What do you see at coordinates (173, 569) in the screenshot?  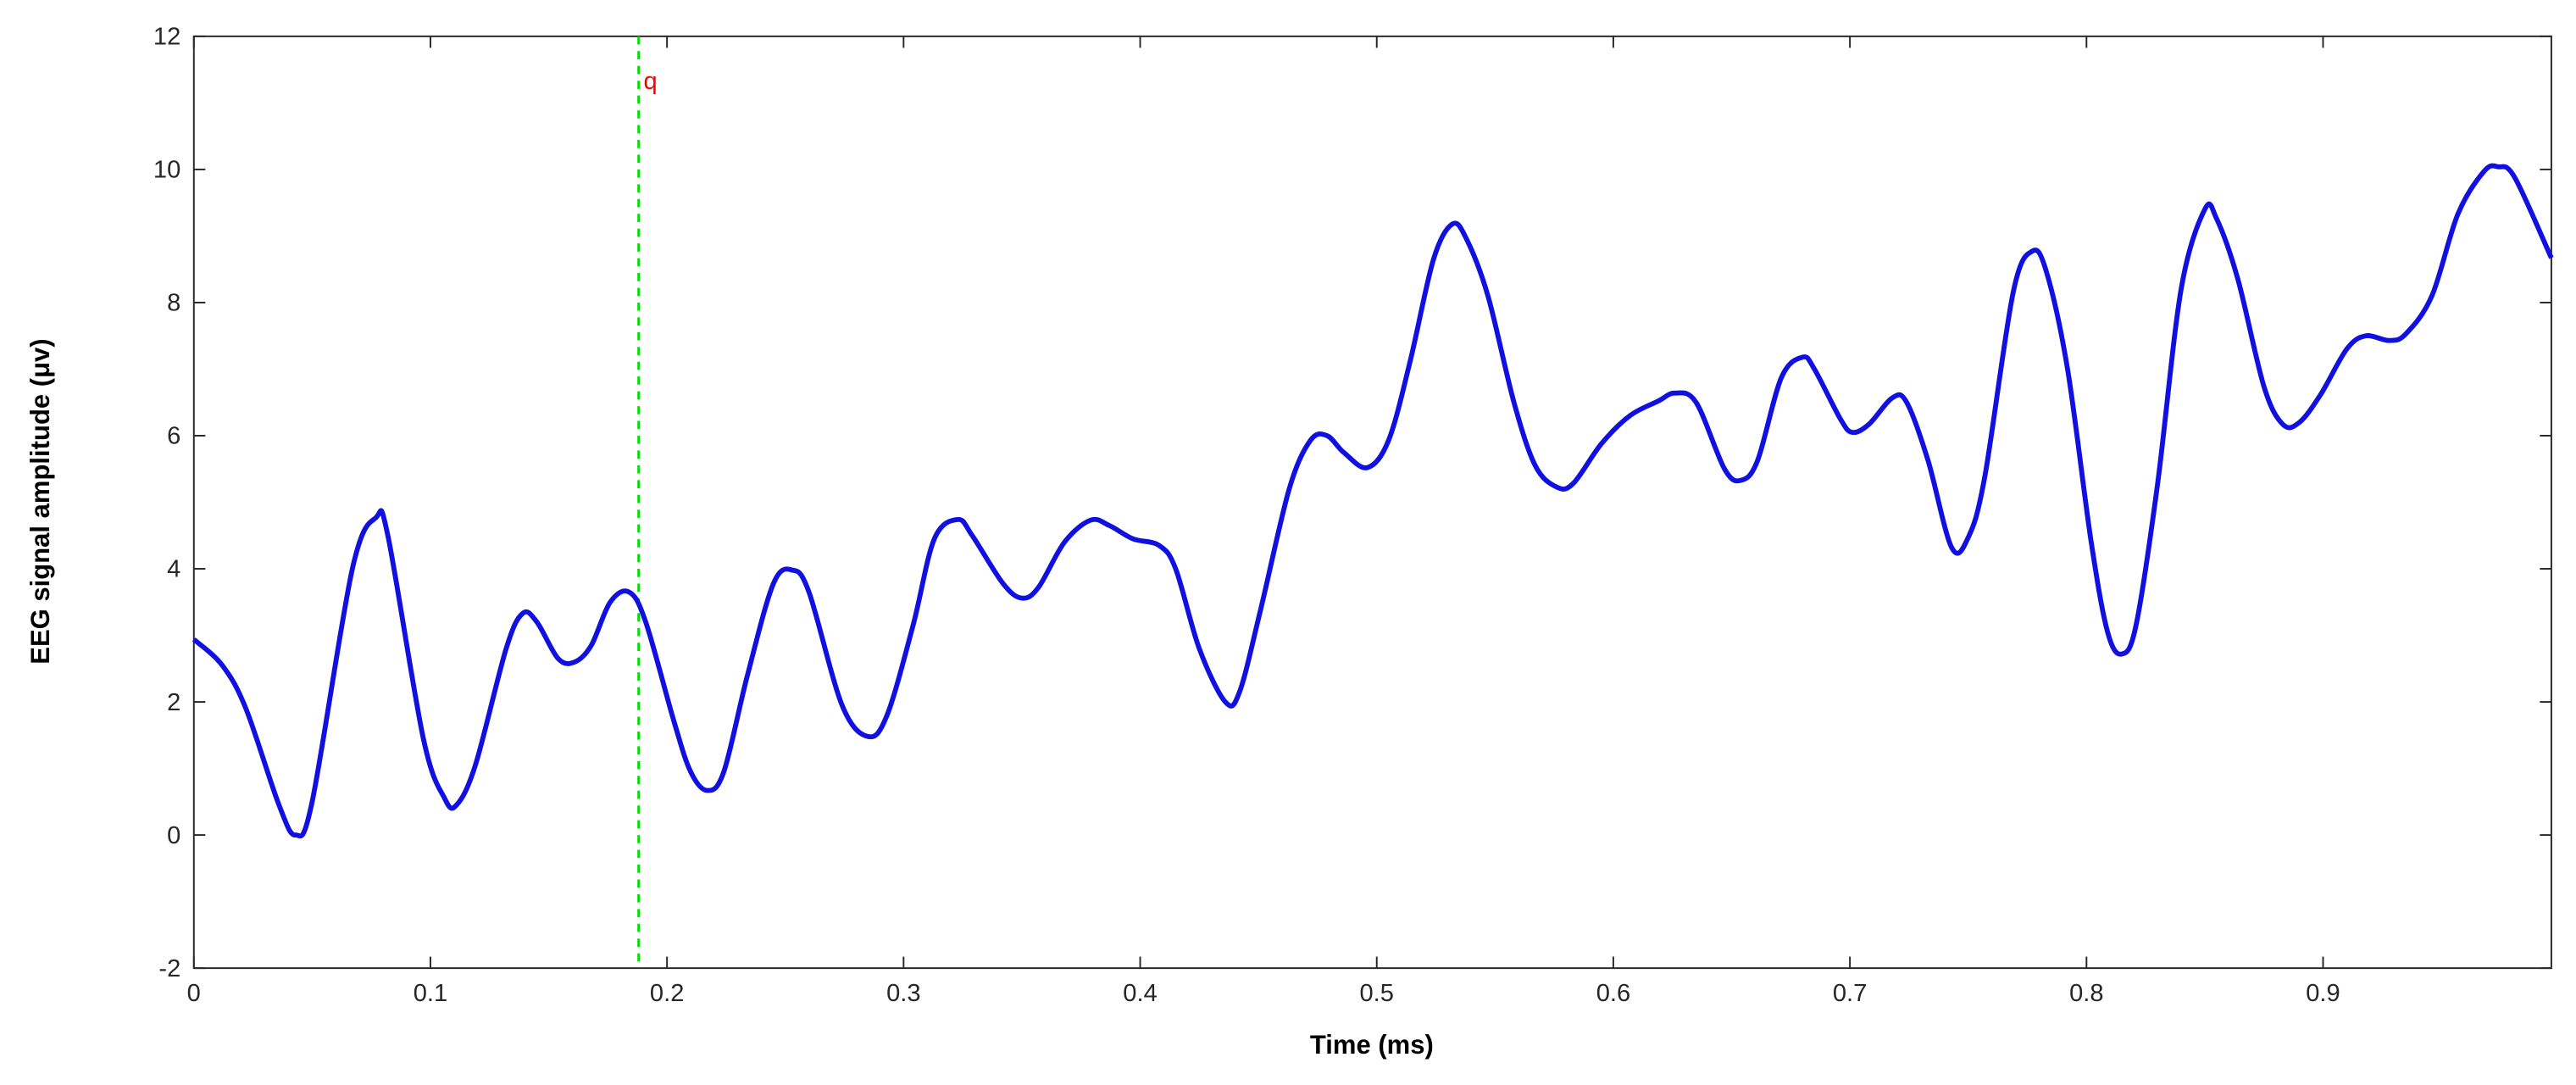 I see `y-tick-label: 4` at bounding box center [173, 569].